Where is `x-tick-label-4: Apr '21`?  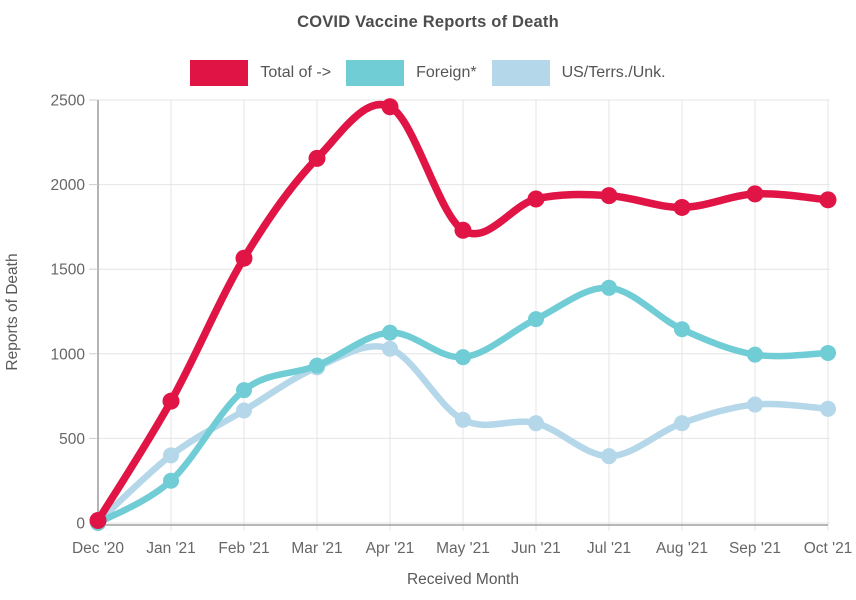
x-tick-label-4: Apr '21 is located at coordinates (390, 548).